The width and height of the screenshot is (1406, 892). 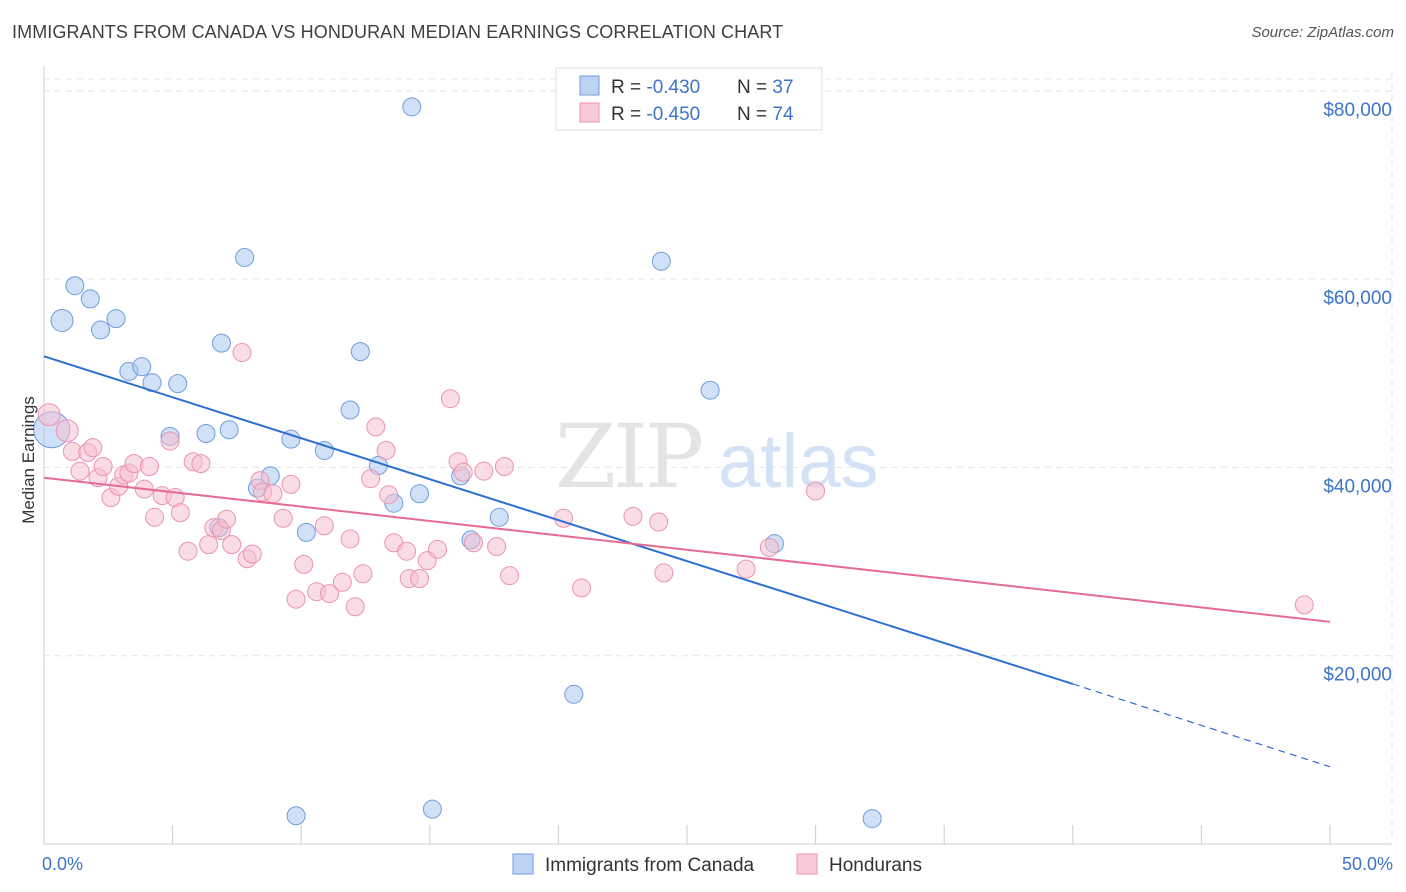 What do you see at coordinates (628, 456) in the screenshot?
I see `watermark-zip: ZIP` at bounding box center [628, 456].